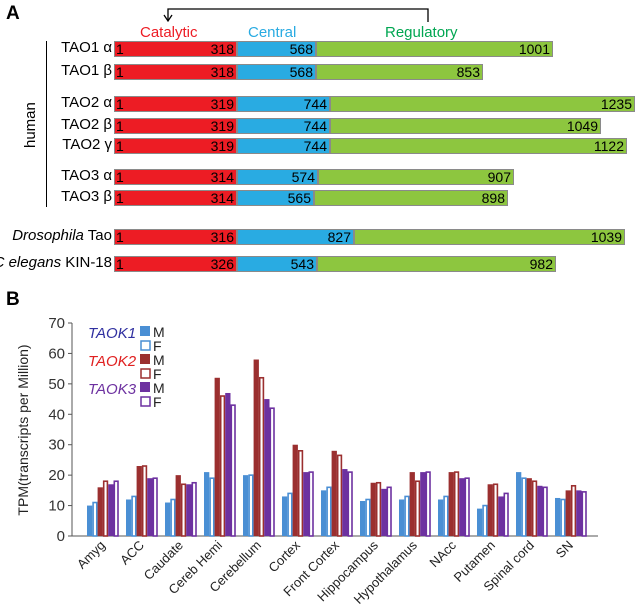  What do you see at coordinates (606, 237) in the screenshot?
I see `protein-end-residue: 1039` at bounding box center [606, 237].